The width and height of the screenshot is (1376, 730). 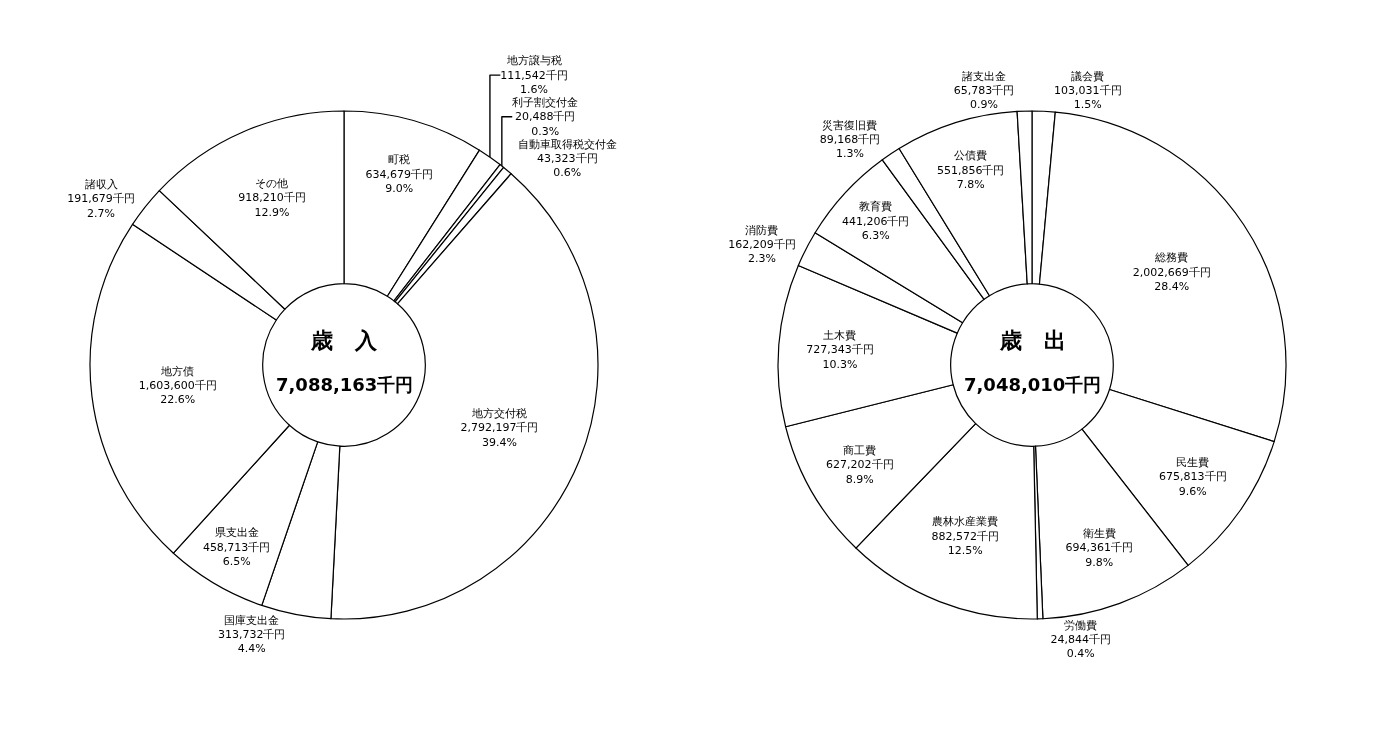 I want to click on slice-label: 自動車取得税交付金, so click(x=567, y=144).